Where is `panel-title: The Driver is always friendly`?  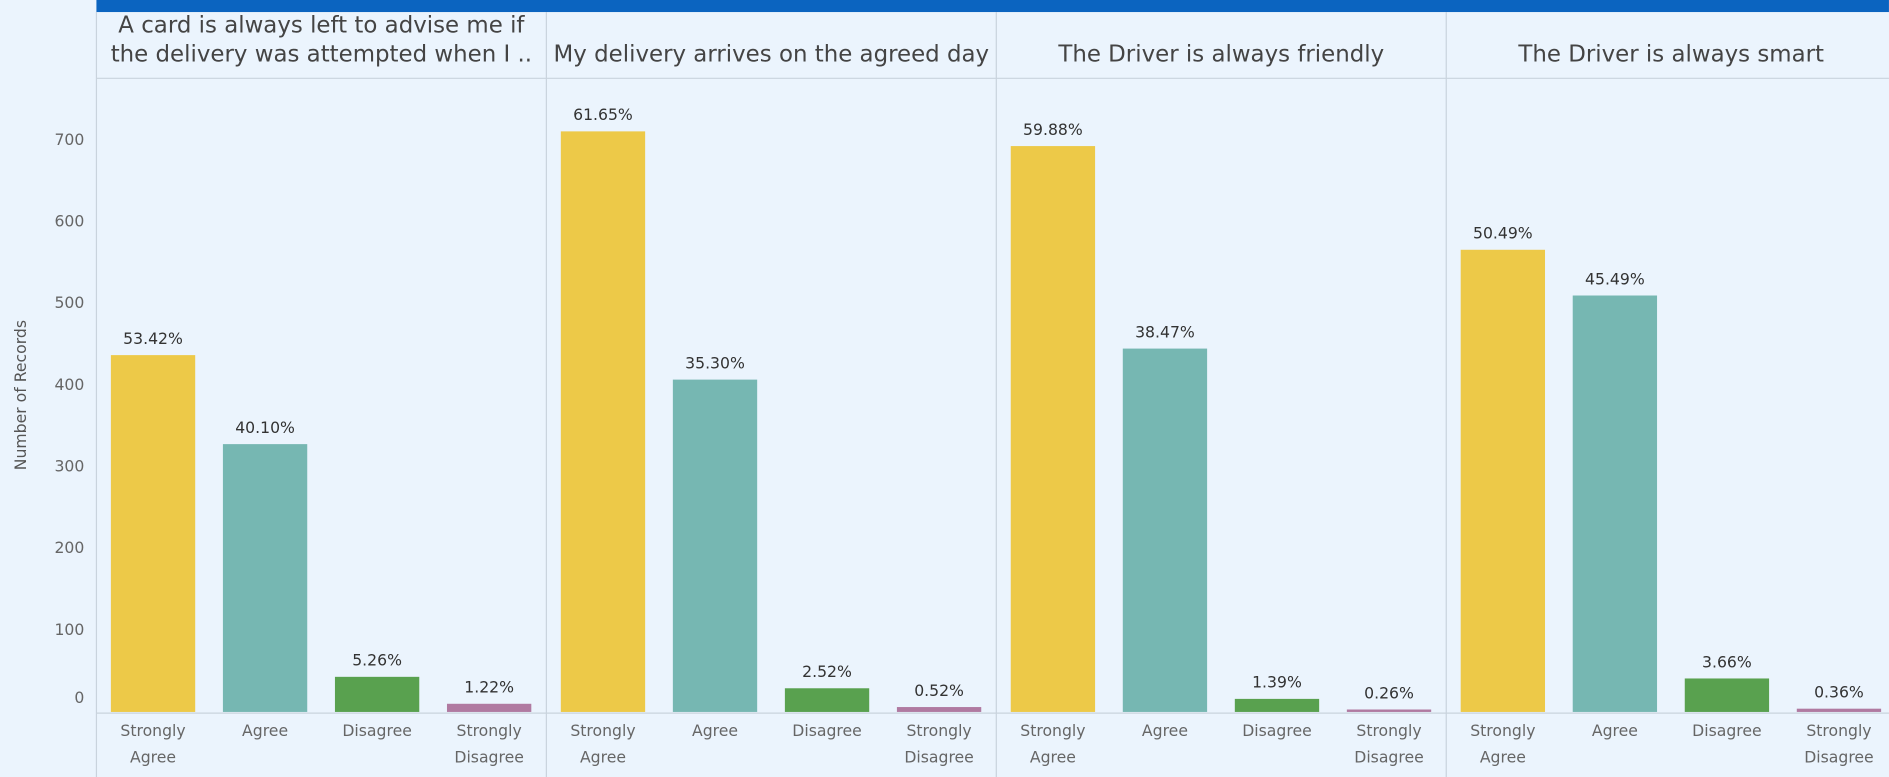
panel-title: The Driver is always friendly is located at coordinates (1221, 54).